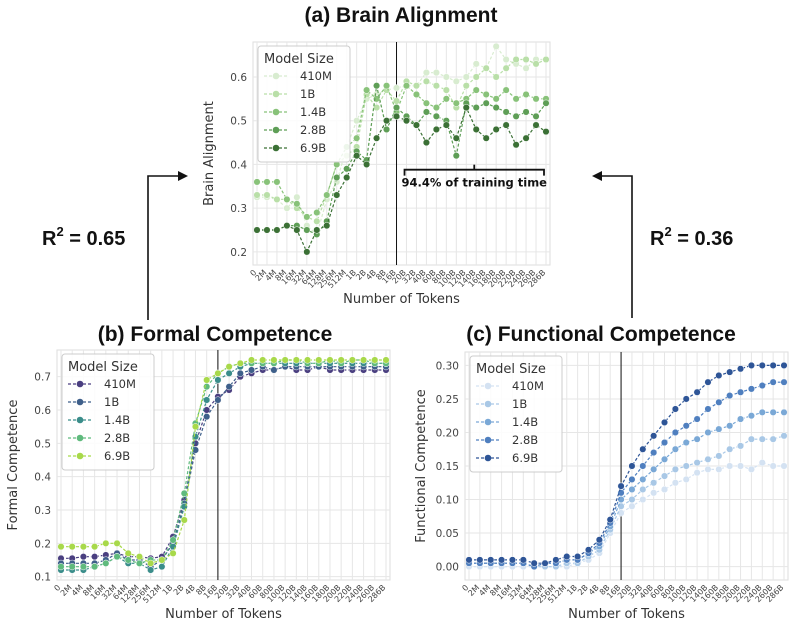 The width and height of the screenshot is (800, 626). I want to click on chart-title: (a) Brain Alignment, so click(401, 15).